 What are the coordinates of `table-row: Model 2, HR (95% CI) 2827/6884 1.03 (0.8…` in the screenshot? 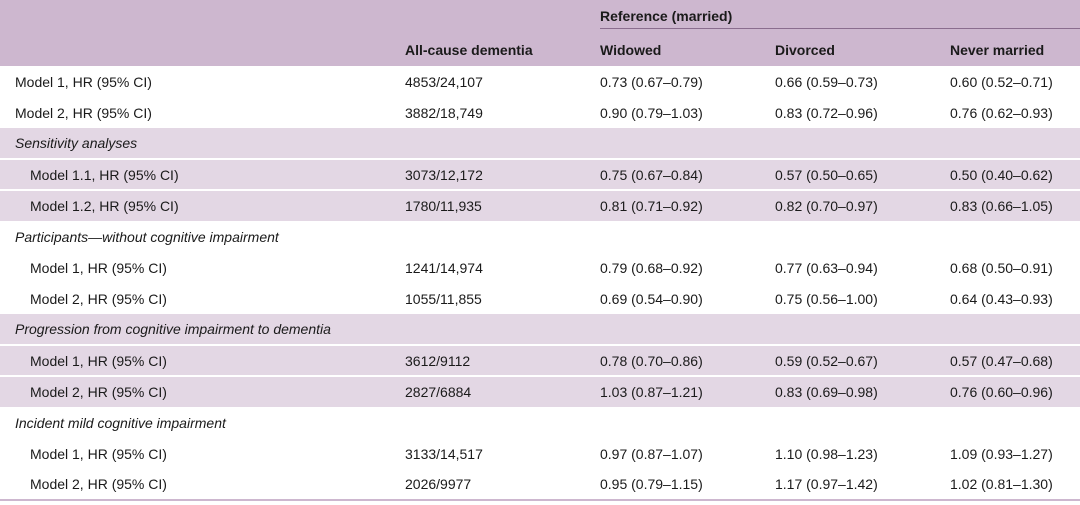 It's located at (540, 391).